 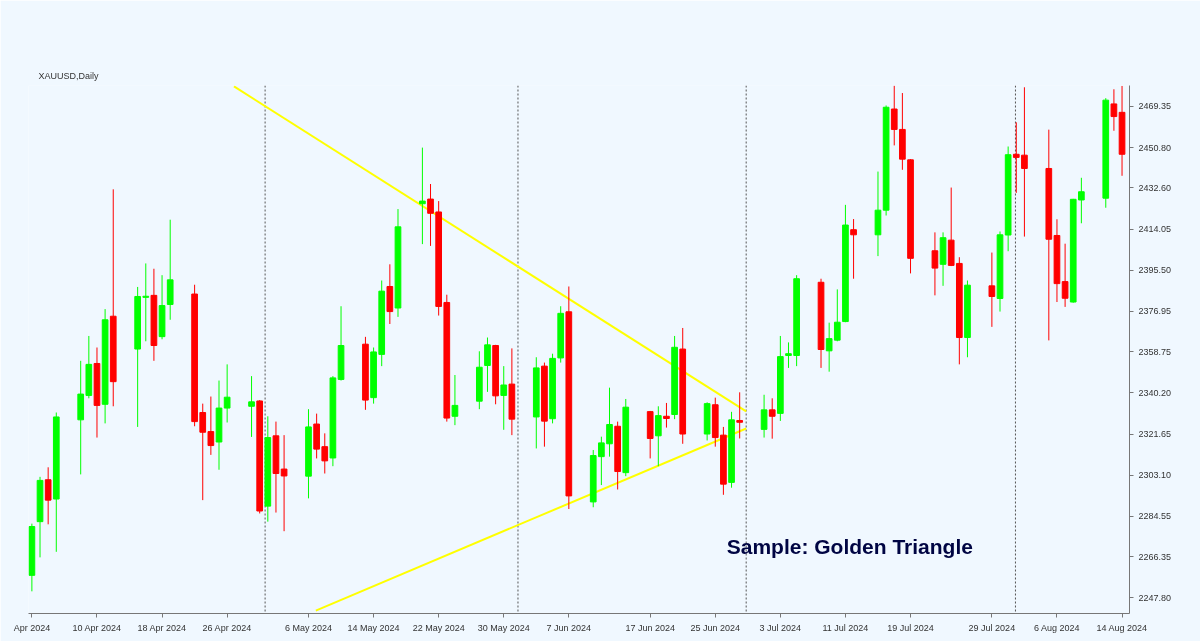 What do you see at coordinates (227, 627) in the screenshot?
I see `x-tick-label: 26 Apr 2024` at bounding box center [227, 627].